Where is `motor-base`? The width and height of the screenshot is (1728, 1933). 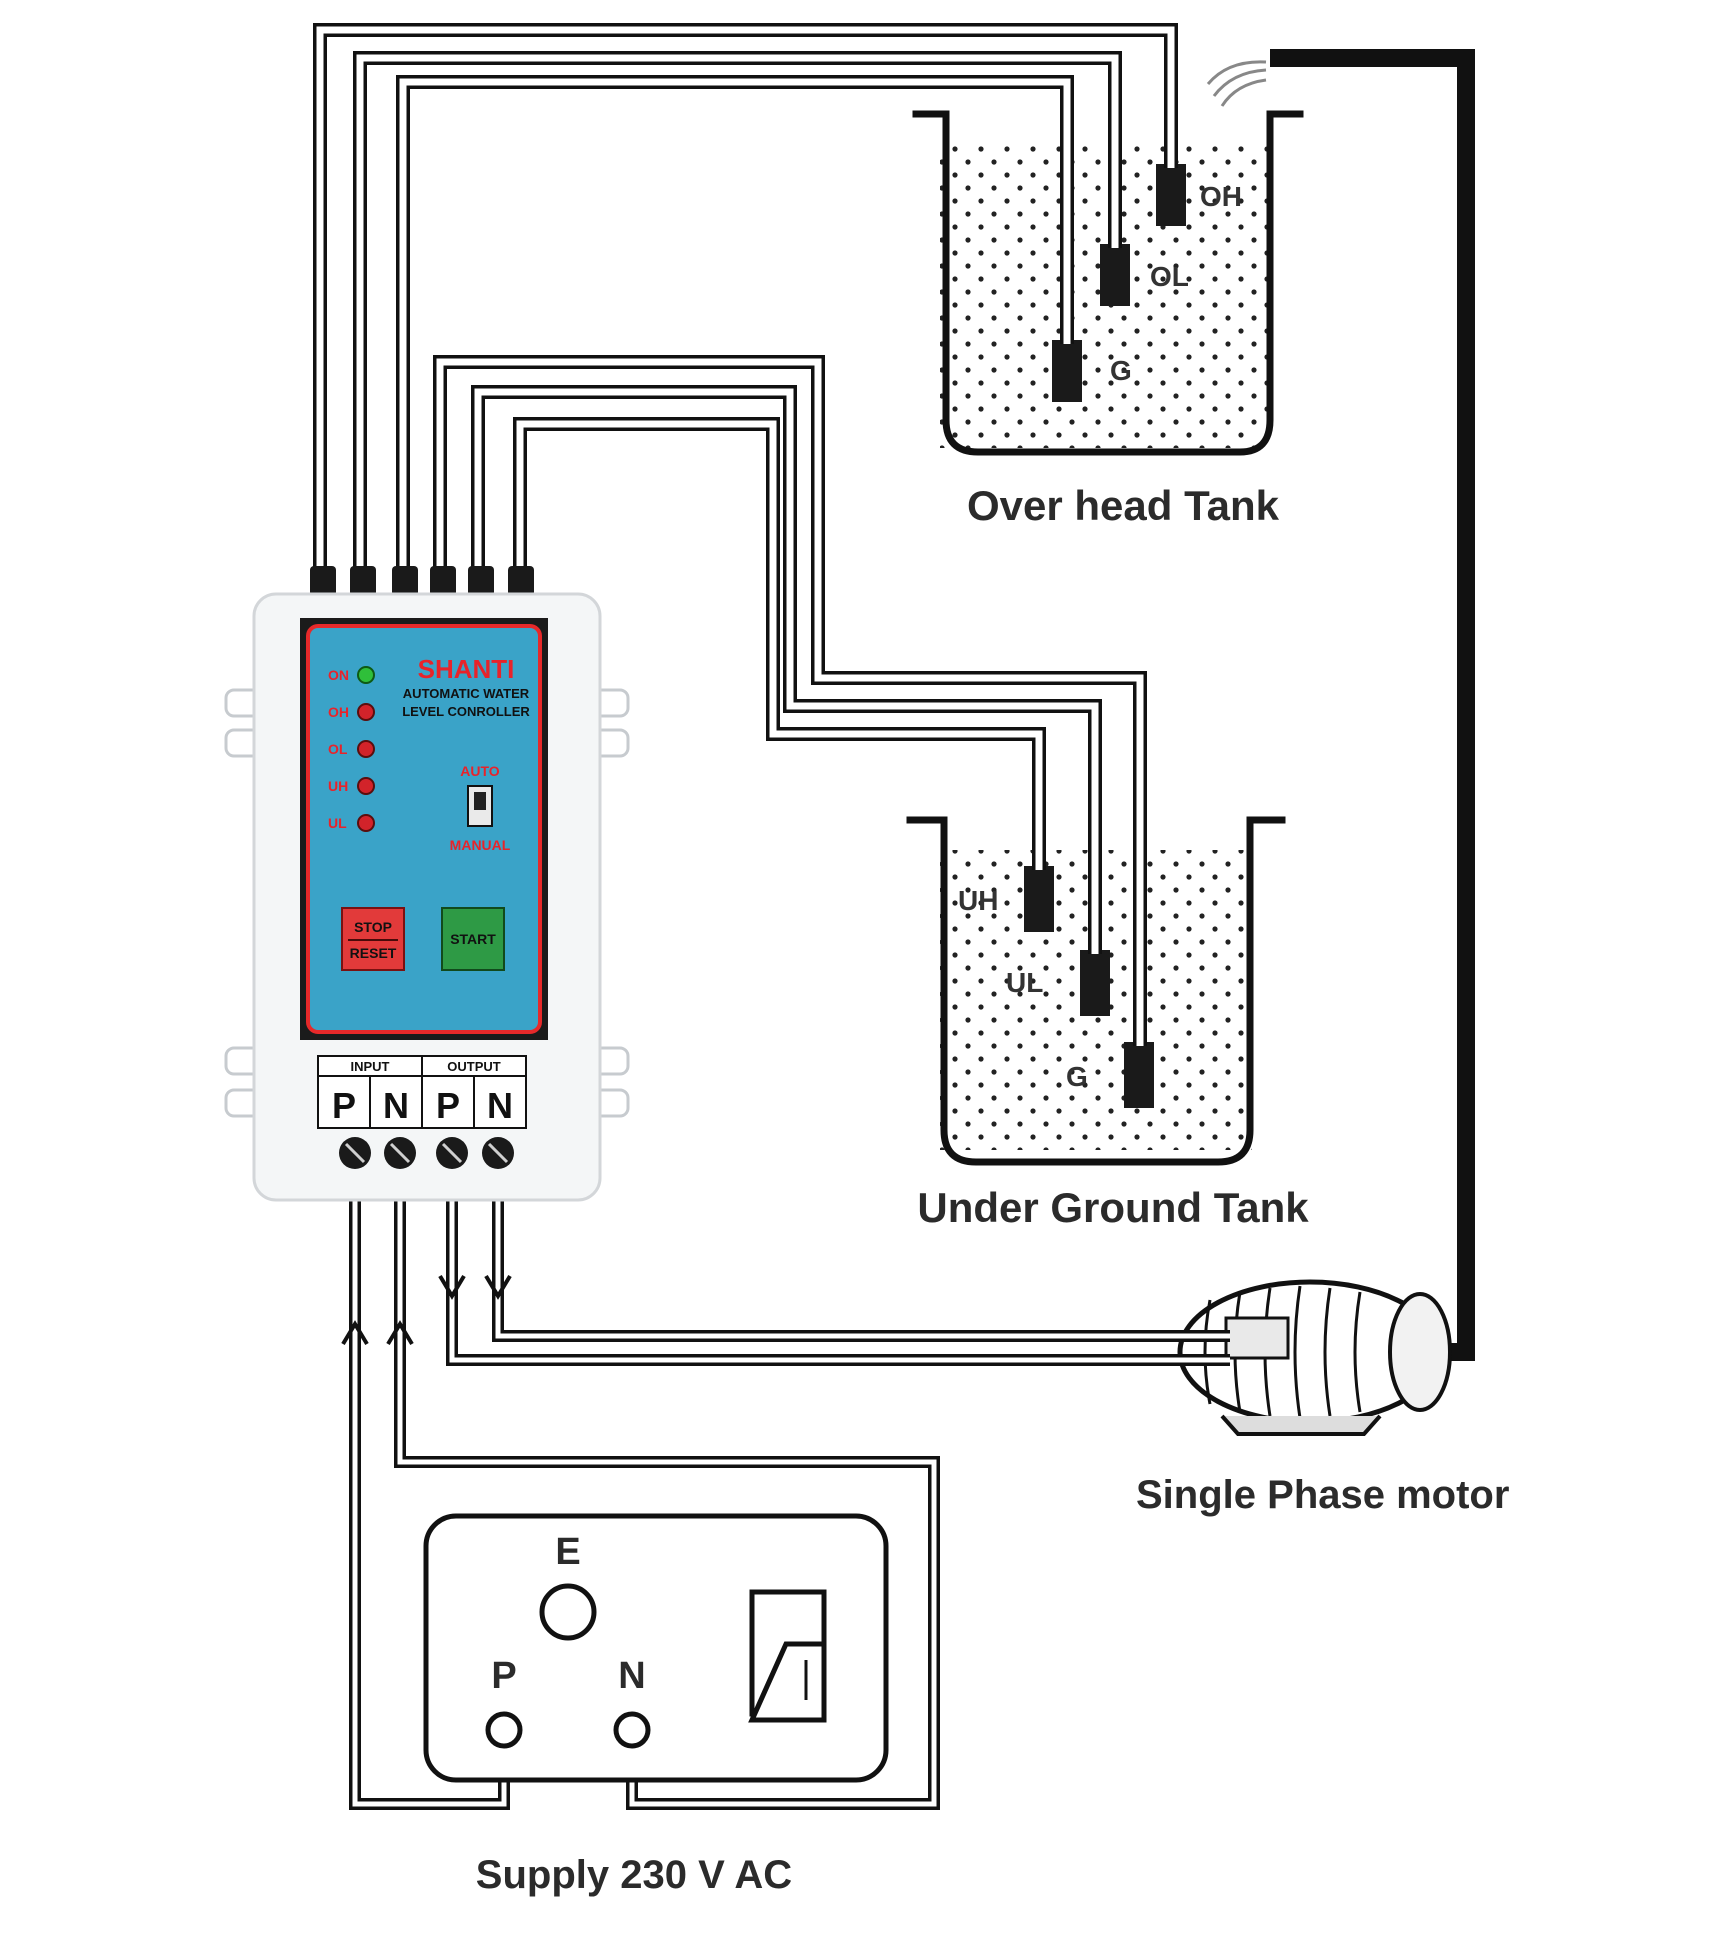
motor-base is located at coordinates (1301, 1425).